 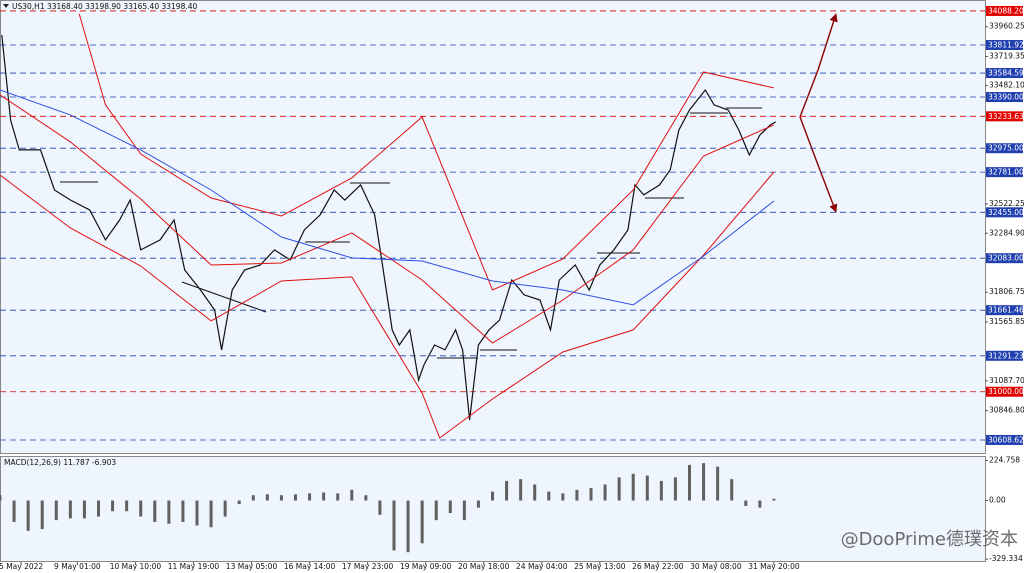 I want to click on y-tick-label: 31806.75, so click(x=1006, y=291).